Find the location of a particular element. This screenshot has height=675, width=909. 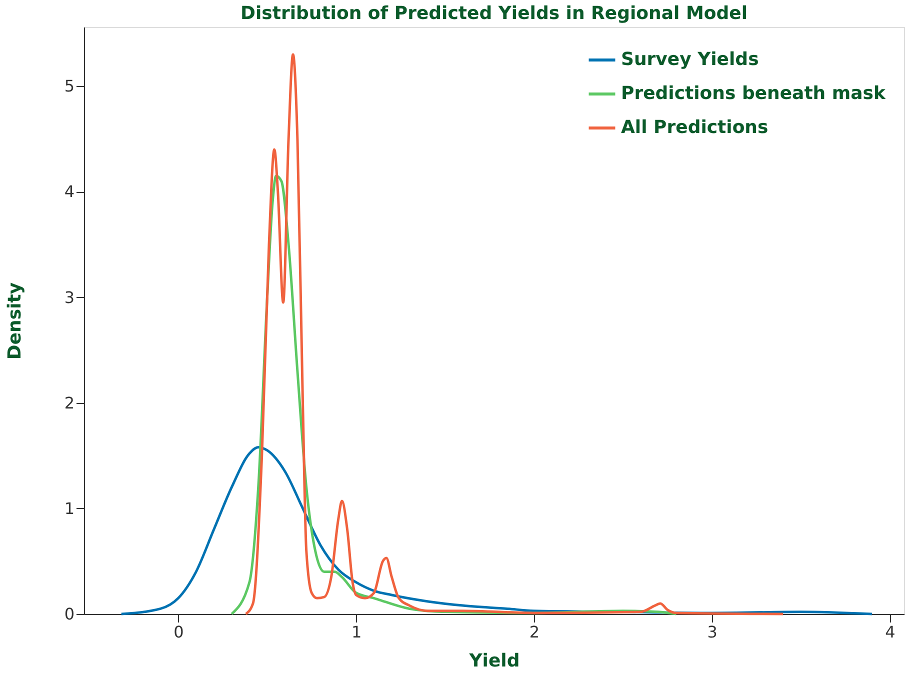

y-tick-label: 3 is located at coordinates (69, 297).